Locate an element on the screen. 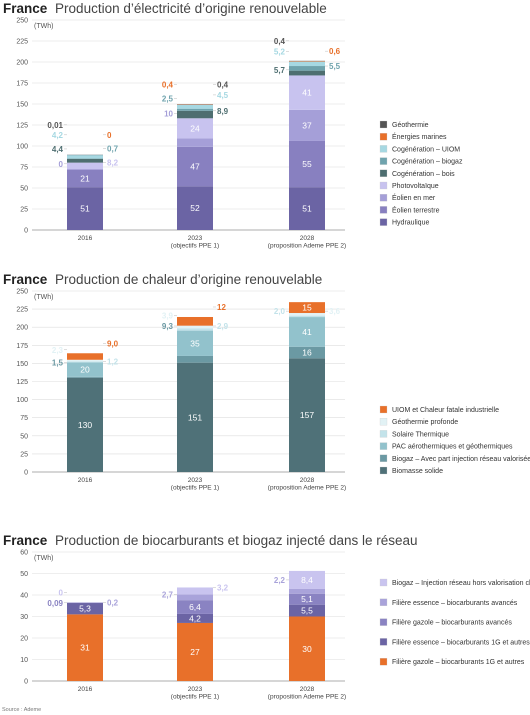 The image size is (530, 715). data-label: 2,2 is located at coordinates (280, 580).